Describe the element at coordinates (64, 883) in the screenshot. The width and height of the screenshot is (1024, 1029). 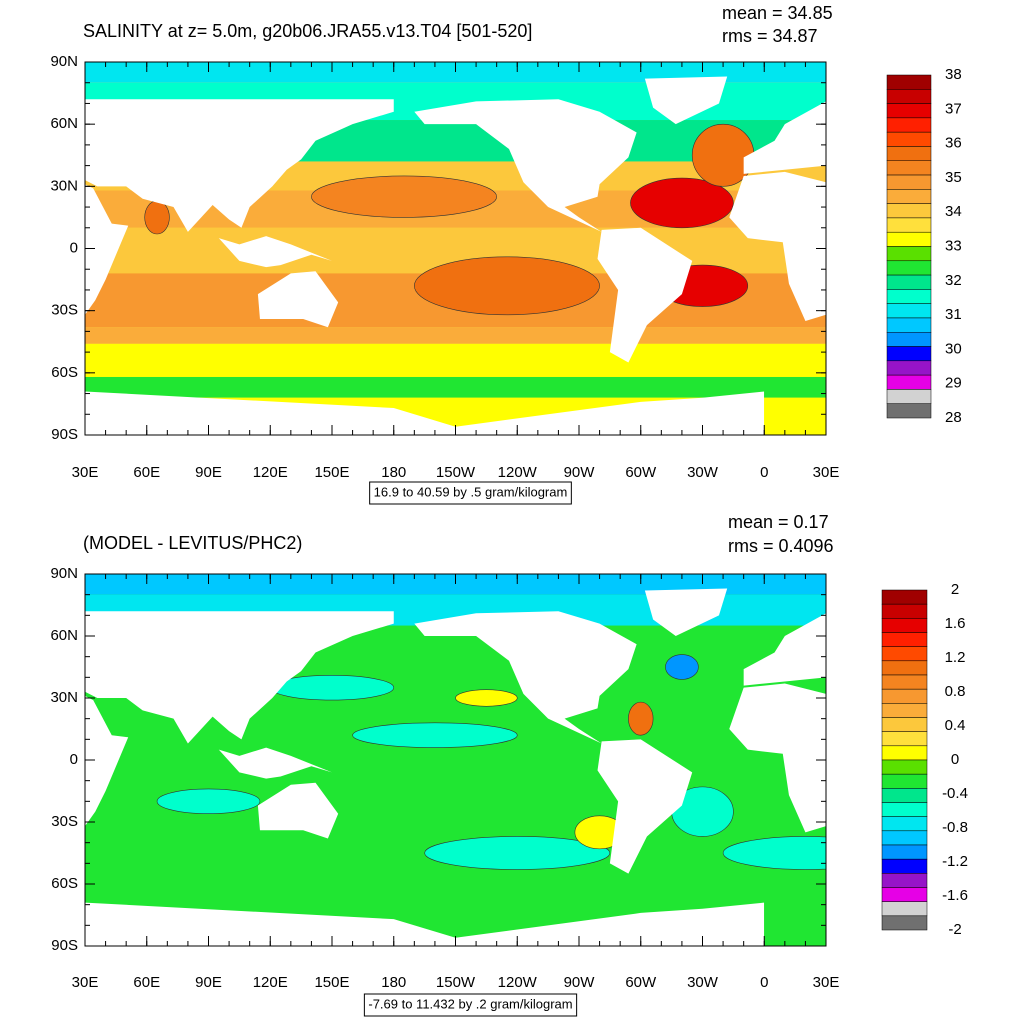
I see `lat-label: 60S` at that location.